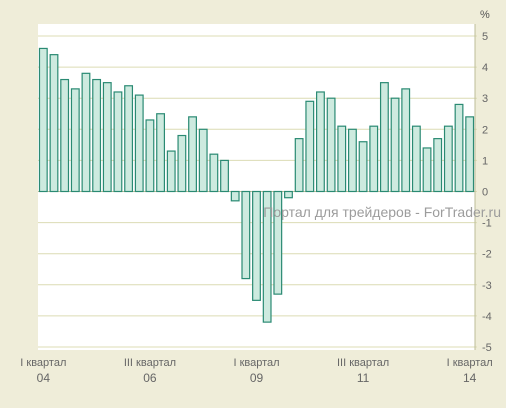  What do you see at coordinates (487, 317) in the screenshot?
I see `y-tick-label: -4` at bounding box center [487, 317].